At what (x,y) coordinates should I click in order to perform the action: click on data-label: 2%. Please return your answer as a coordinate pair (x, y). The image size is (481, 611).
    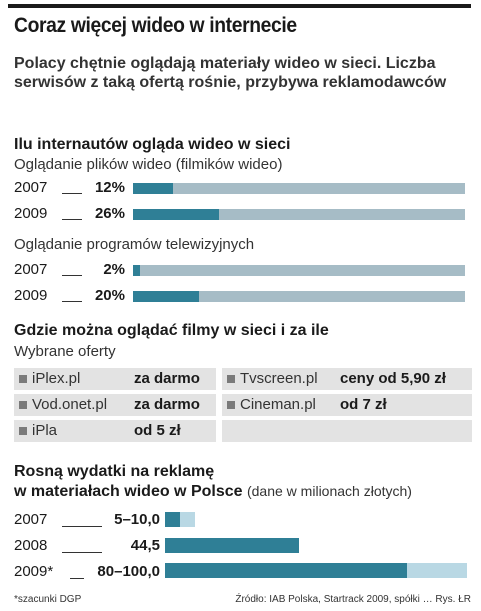
    Looking at the image, I should click on (114, 269).